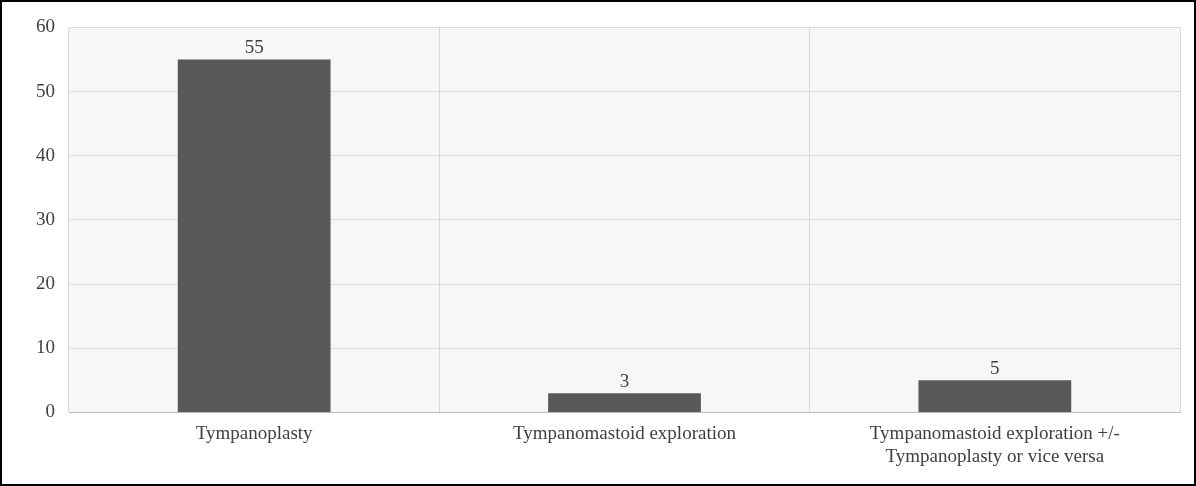 This screenshot has width=1196, height=486. What do you see at coordinates (995, 367) in the screenshot?
I see `data-label: 5` at bounding box center [995, 367].